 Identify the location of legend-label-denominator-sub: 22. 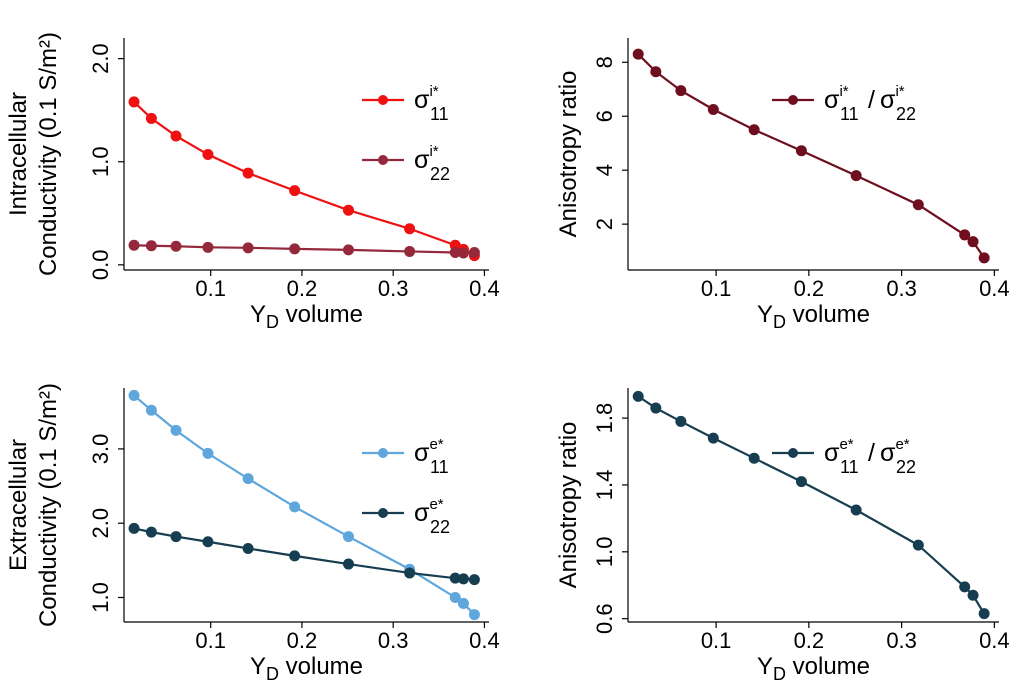
(906, 467).